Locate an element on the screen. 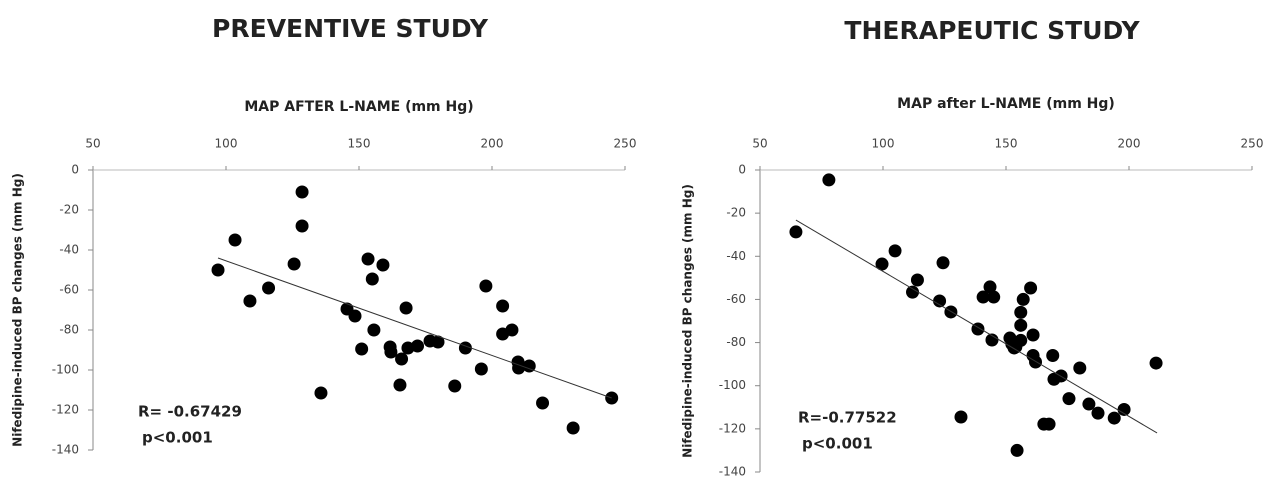 The height and width of the screenshot is (497, 1269). annotation: R=-0.77522 is located at coordinates (847, 418).